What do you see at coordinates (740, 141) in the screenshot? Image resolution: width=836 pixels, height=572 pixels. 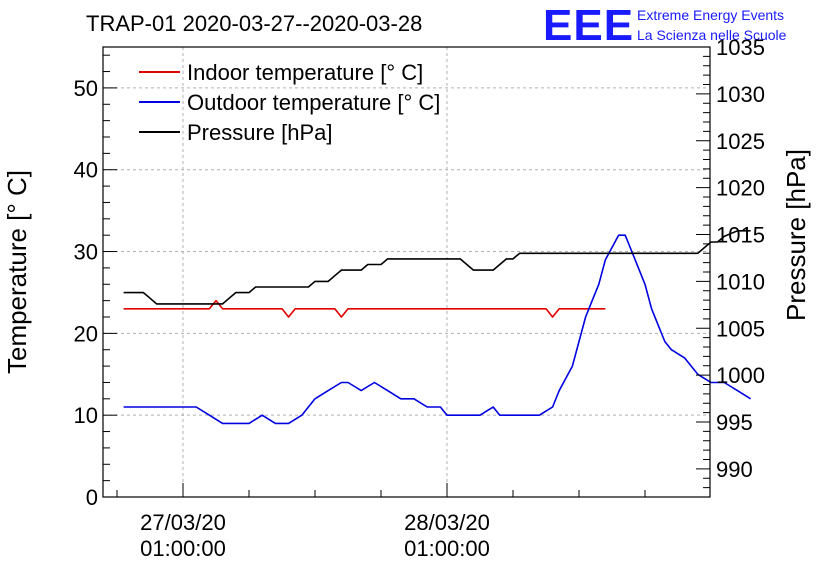 I see `right-tick-label: 1025` at bounding box center [740, 141].